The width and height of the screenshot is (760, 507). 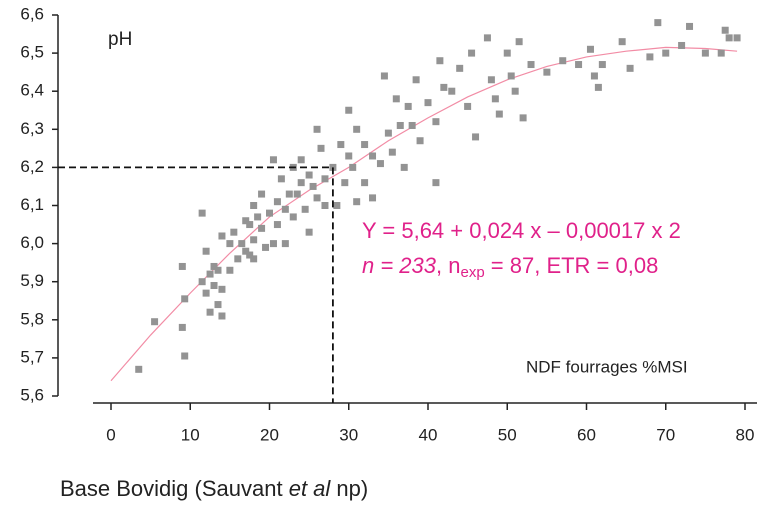 I want to click on stats-part: , n, so click(x=448, y=265).